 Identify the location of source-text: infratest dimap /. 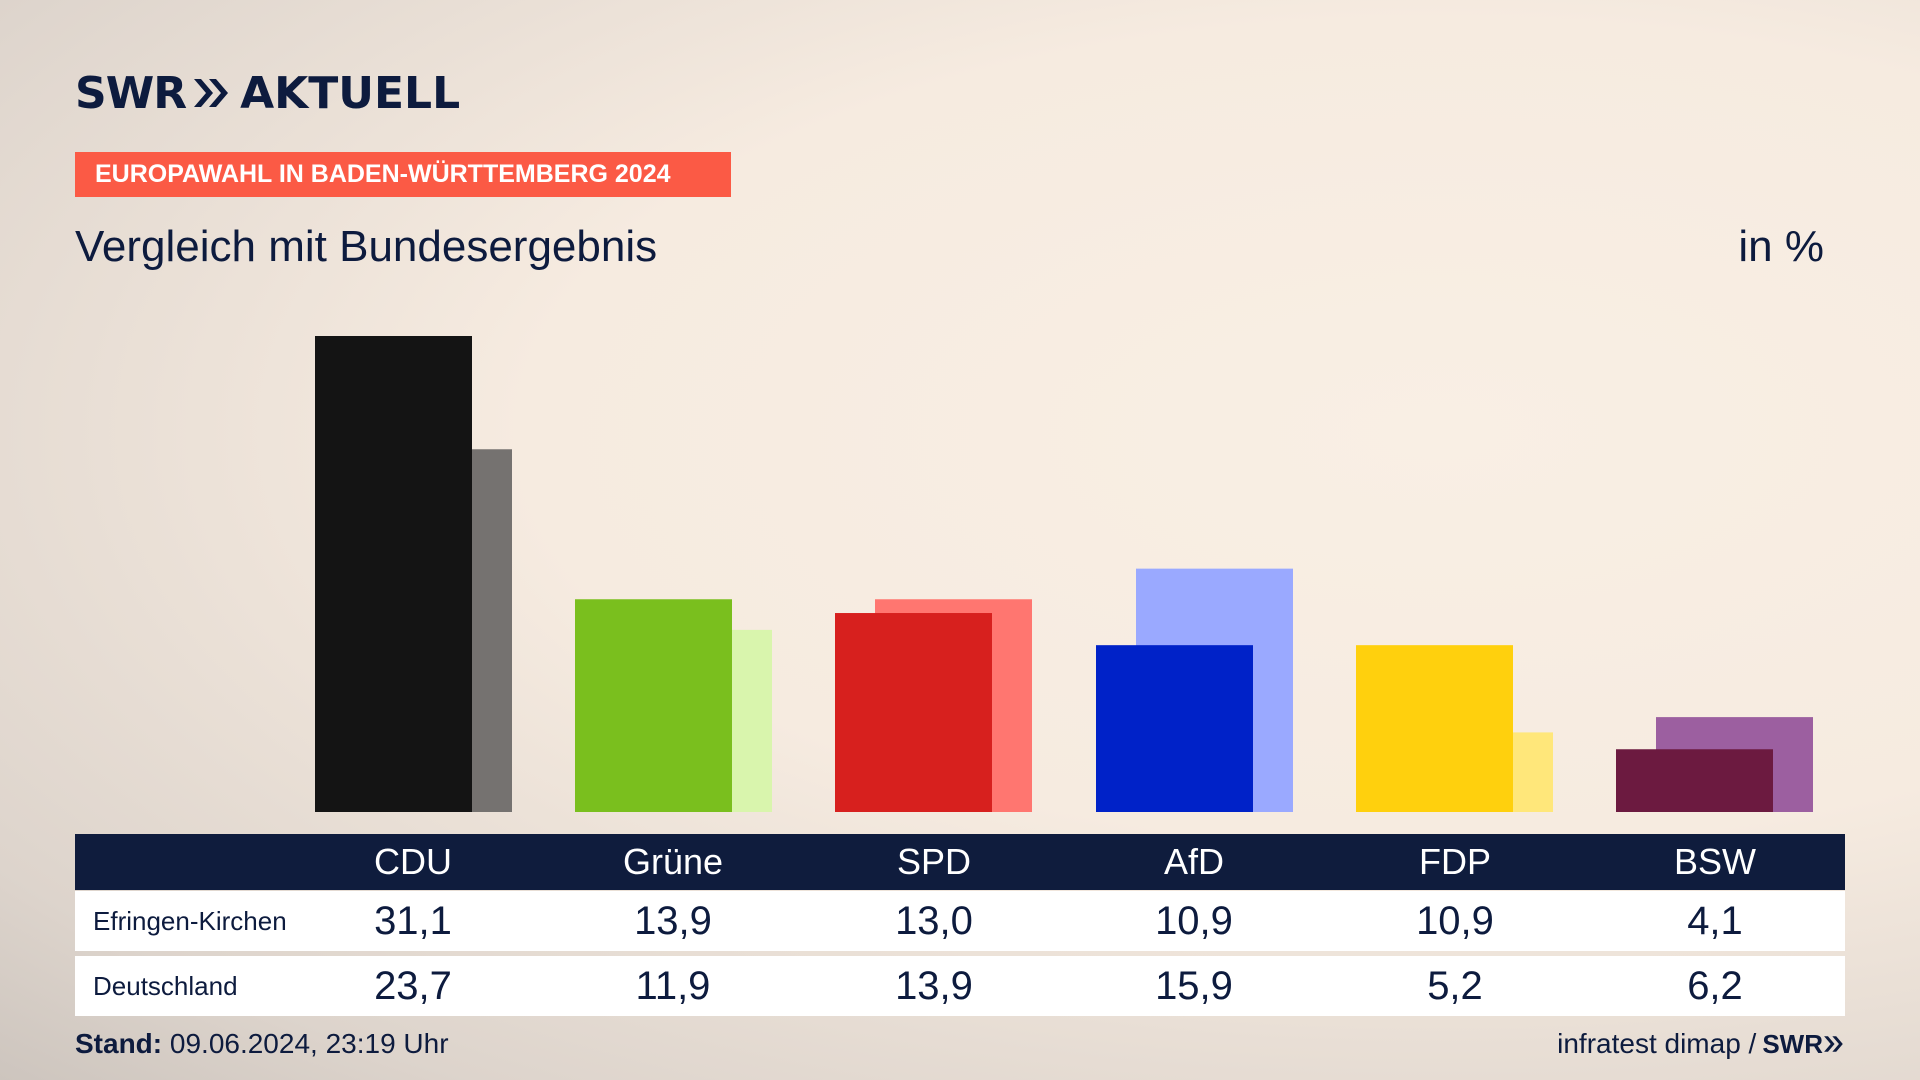
(1657, 1043).